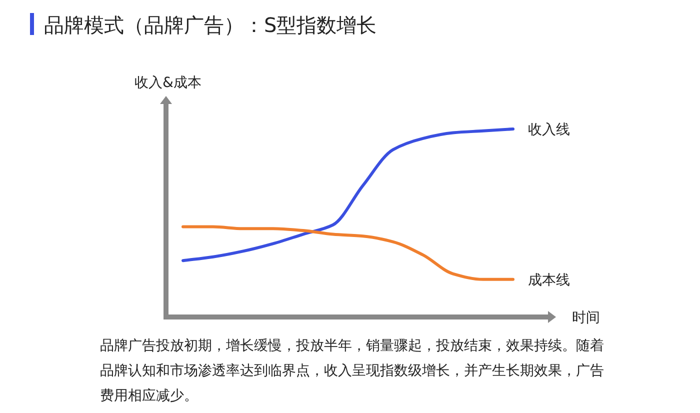  What do you see at coordinates (549, 130) in the screenshot?
I see `series-label: 收入线` at bounding box center [549, 130].